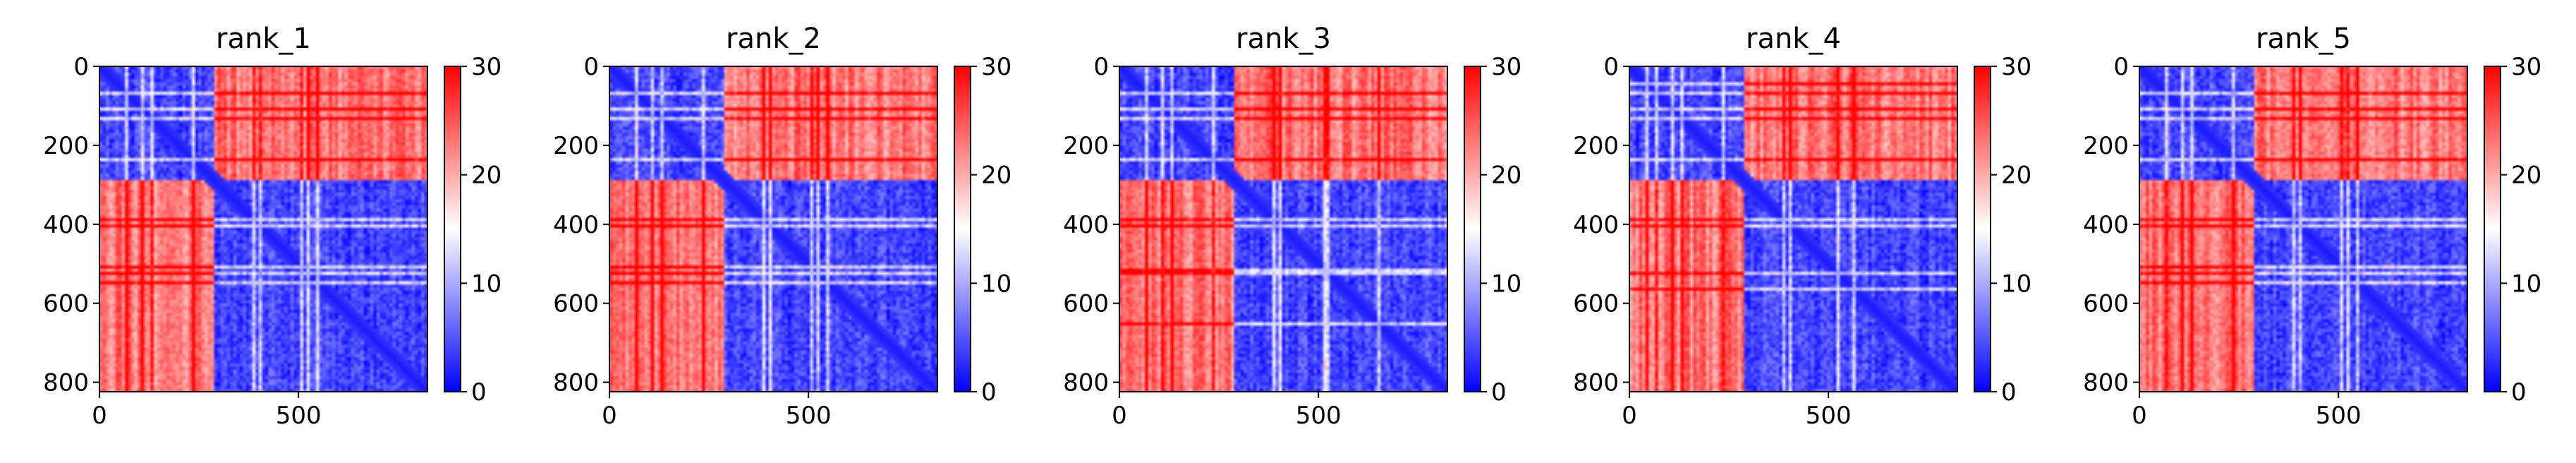  I want to click on chart-title: rank_1, so click(263, 39).